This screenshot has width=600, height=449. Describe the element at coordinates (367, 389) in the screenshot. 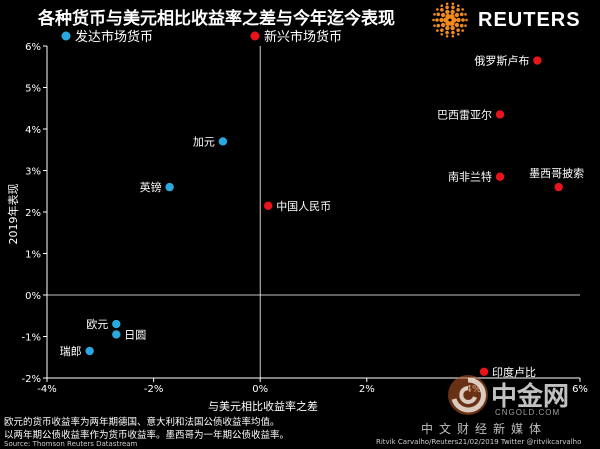

I see `x-tick-label: 2%` at that location.